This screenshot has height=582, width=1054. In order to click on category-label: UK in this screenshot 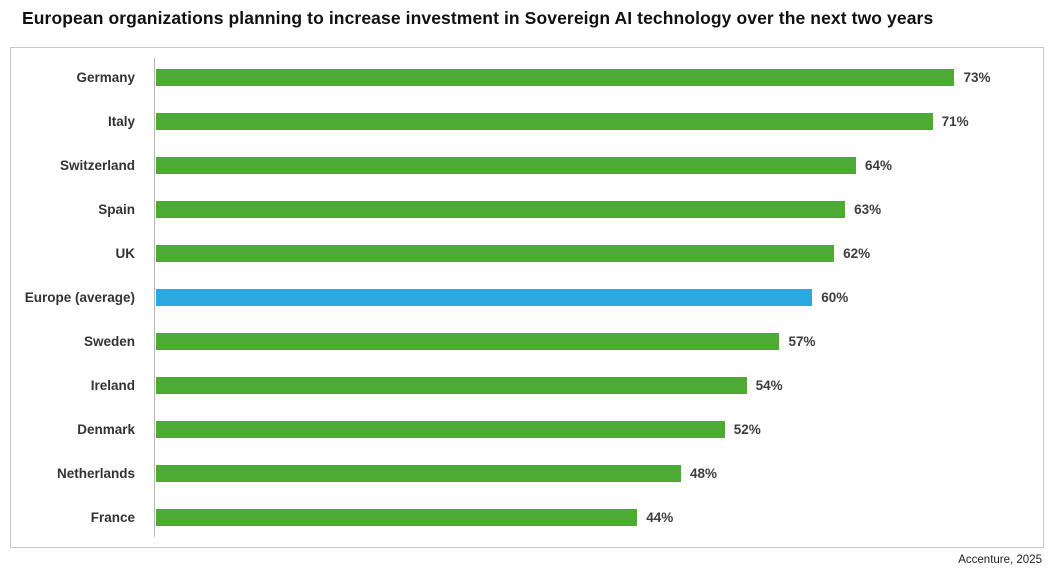, I will do `click(125, 254)`.